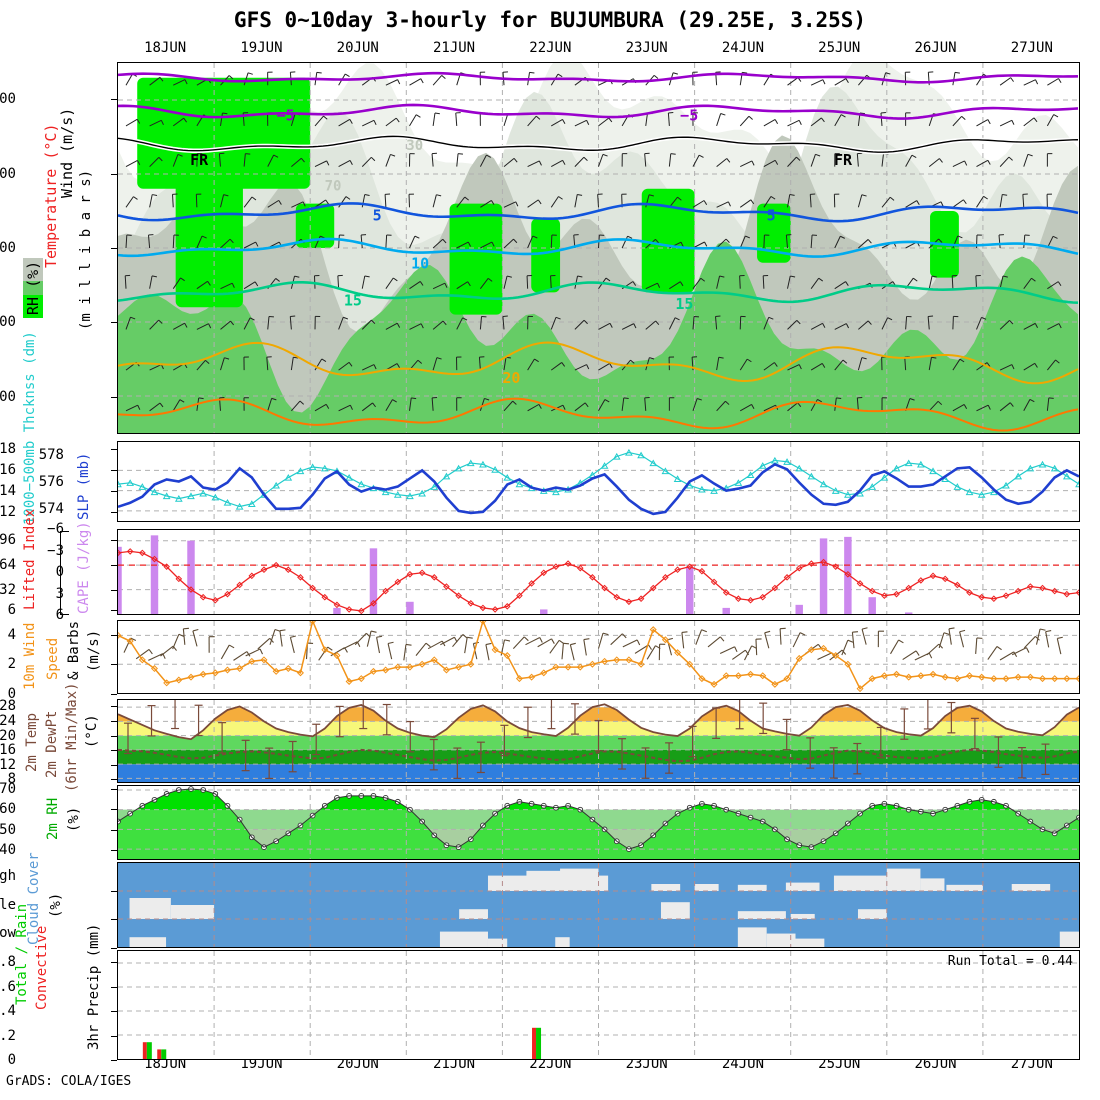 The height and width of the screenshot is (1100, 1100). What do you see at coordinates (8, 904) in the screenshot?
I see `cloud-level-middle: middle` at bounding box center [8, 904].